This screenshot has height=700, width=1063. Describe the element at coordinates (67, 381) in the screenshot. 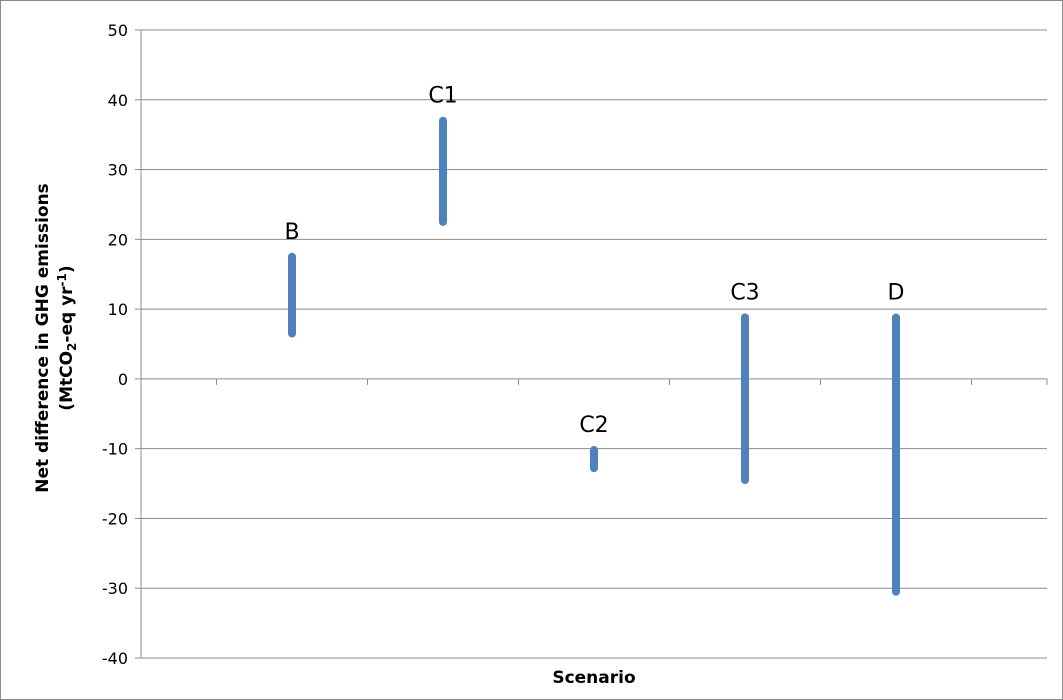

I see `y-axis-title-part-1: (MtCO` at that location.